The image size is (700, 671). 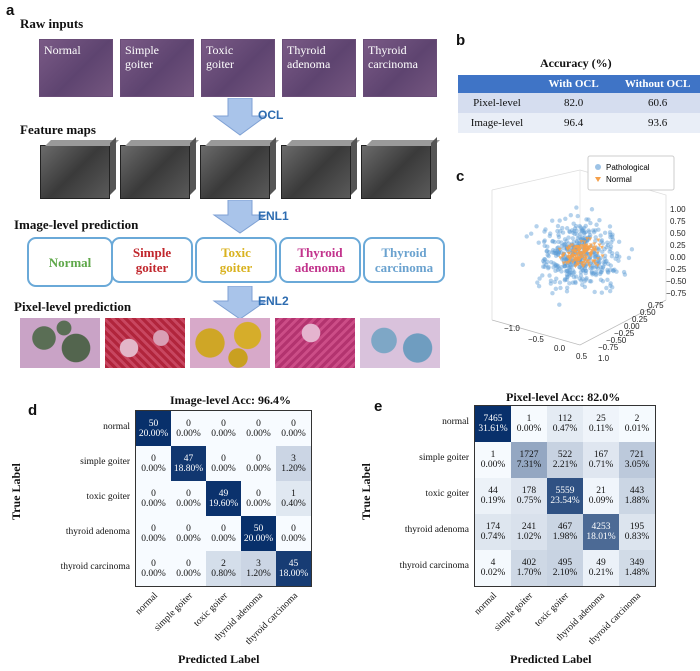 What do you see at coordinates (637, 563) in the screenshot?
I see `cm-count: 349` at bounding box center [637, 563].